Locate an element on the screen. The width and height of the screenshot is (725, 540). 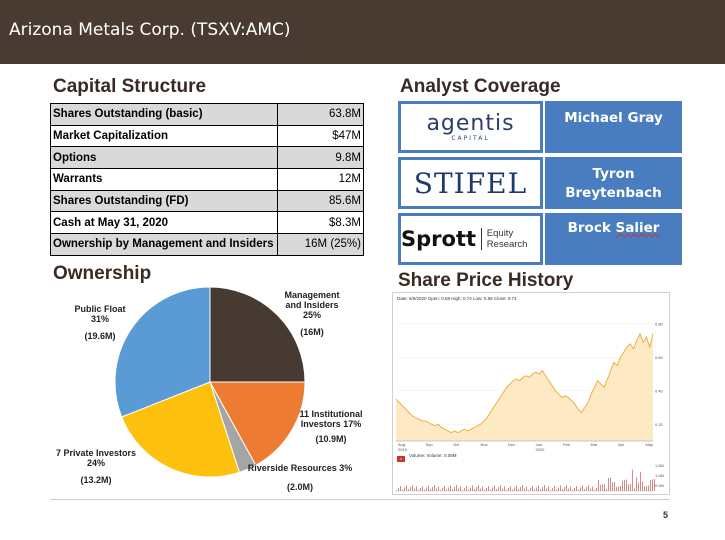
pie-slice-label-line: 7 Private Investors is located at coordinates (96, 453).